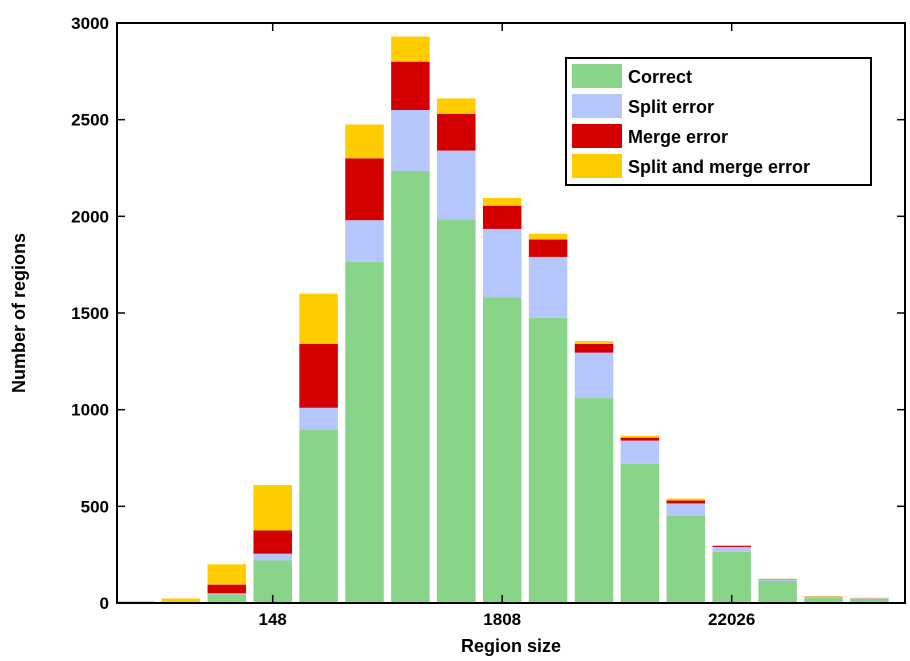  I want to click on legend-label-split-error: Split error, so click(671, 107).